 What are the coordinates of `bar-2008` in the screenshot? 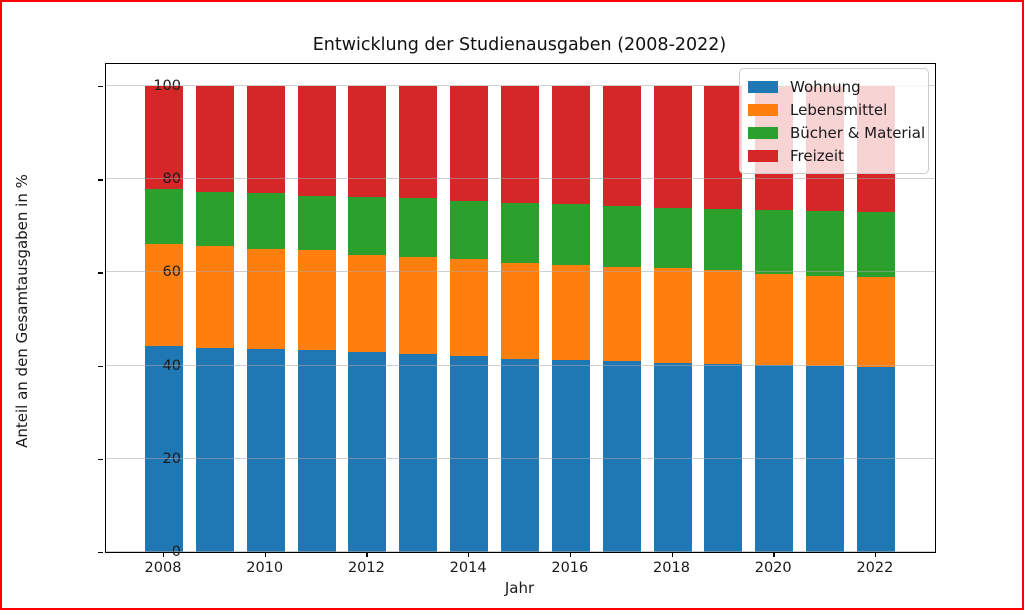 It's located at (164, 319).